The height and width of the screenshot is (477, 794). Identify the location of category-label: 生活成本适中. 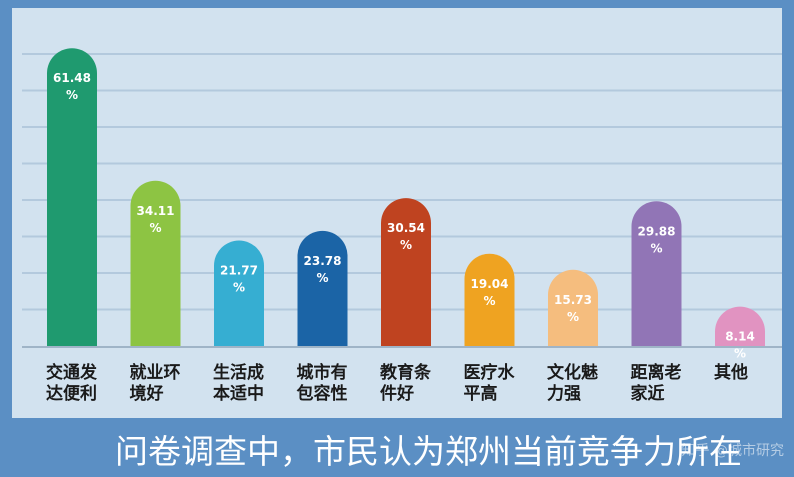
(238, 383).